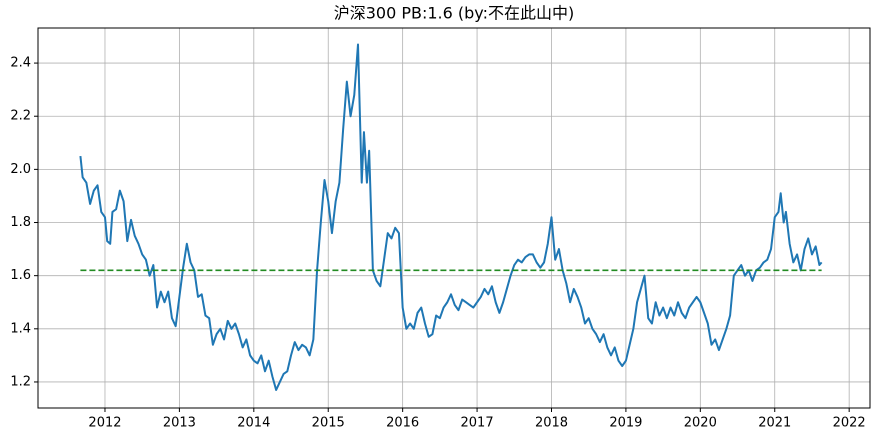 Image resolution: width=885 pixels, height=434 pixels. What do you see at coordinates (20, 381) in the screenshot?
I see `y-tick-label: 1.2` at bounding box center [20, 381].